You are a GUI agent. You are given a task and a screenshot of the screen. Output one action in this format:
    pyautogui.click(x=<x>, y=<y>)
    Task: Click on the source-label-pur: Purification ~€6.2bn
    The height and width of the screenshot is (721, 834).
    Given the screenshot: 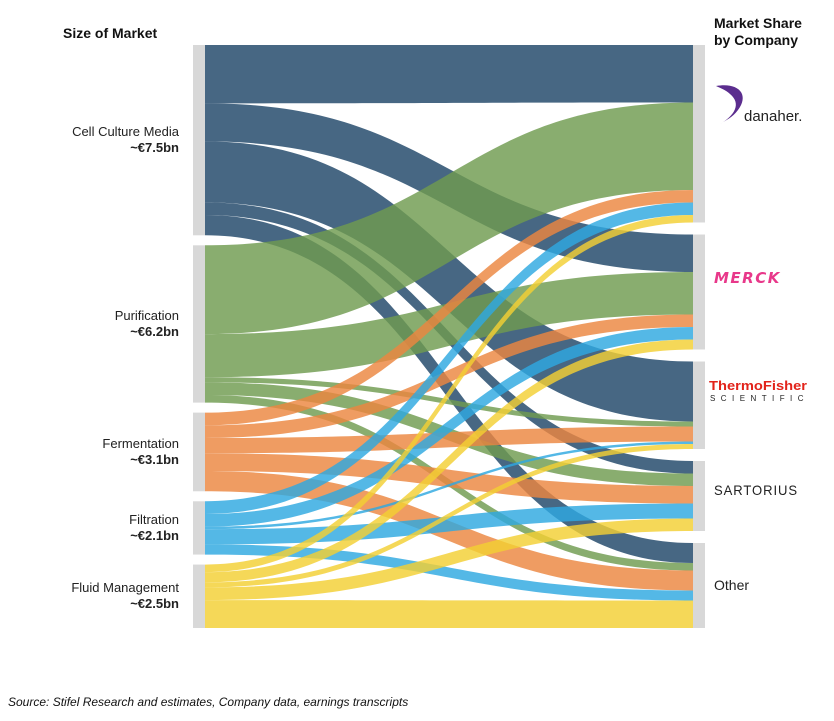 What is the action you would take?
    pyautogui.click(x=94, y=324)
    